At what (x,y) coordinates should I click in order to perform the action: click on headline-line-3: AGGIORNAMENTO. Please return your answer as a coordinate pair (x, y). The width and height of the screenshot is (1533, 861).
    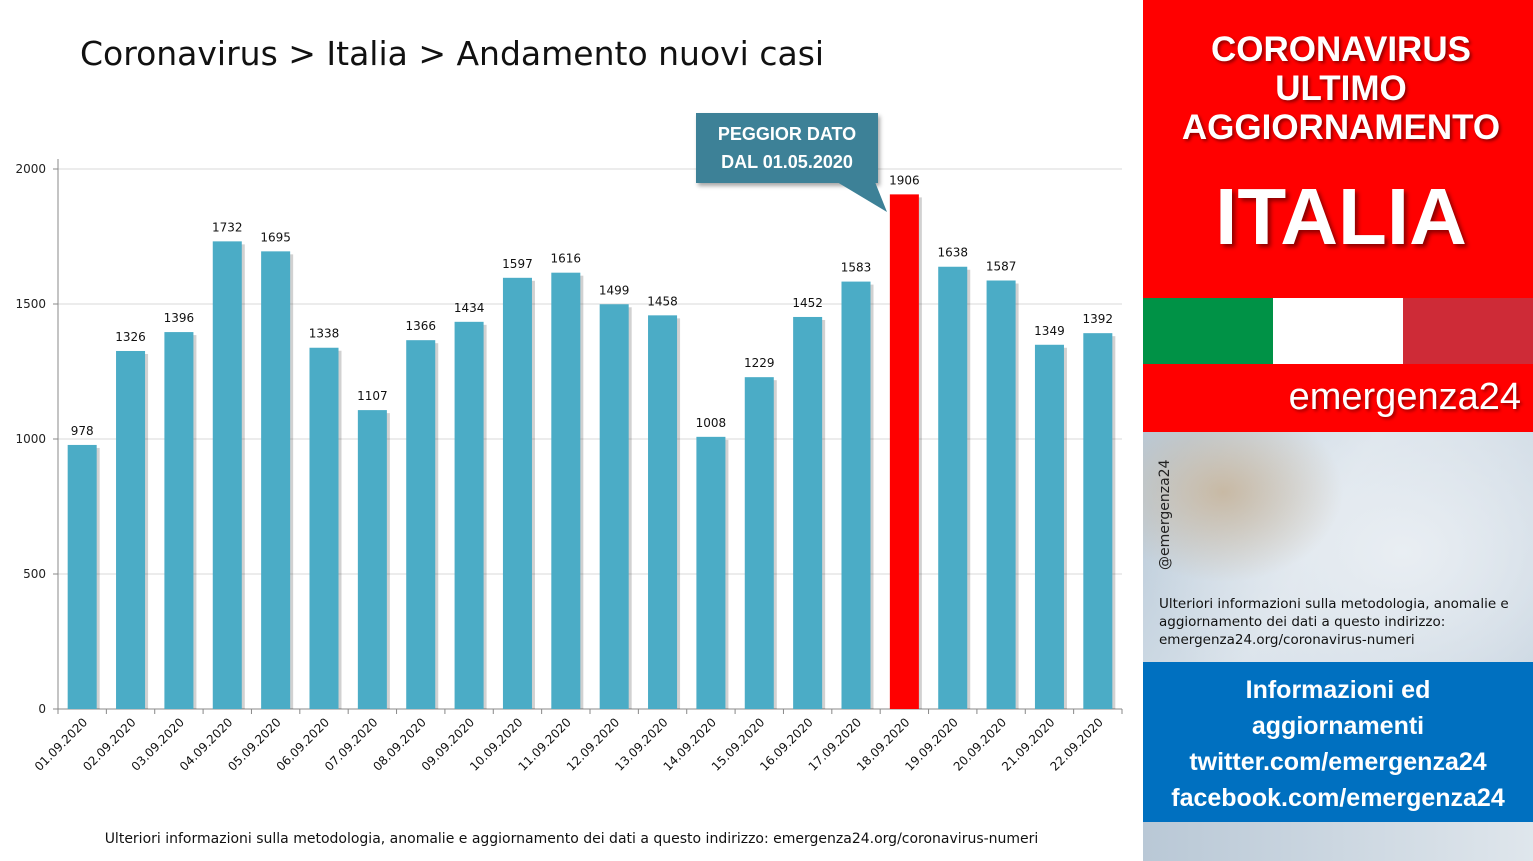
    Looking at the image, I should click on (1341, 127).